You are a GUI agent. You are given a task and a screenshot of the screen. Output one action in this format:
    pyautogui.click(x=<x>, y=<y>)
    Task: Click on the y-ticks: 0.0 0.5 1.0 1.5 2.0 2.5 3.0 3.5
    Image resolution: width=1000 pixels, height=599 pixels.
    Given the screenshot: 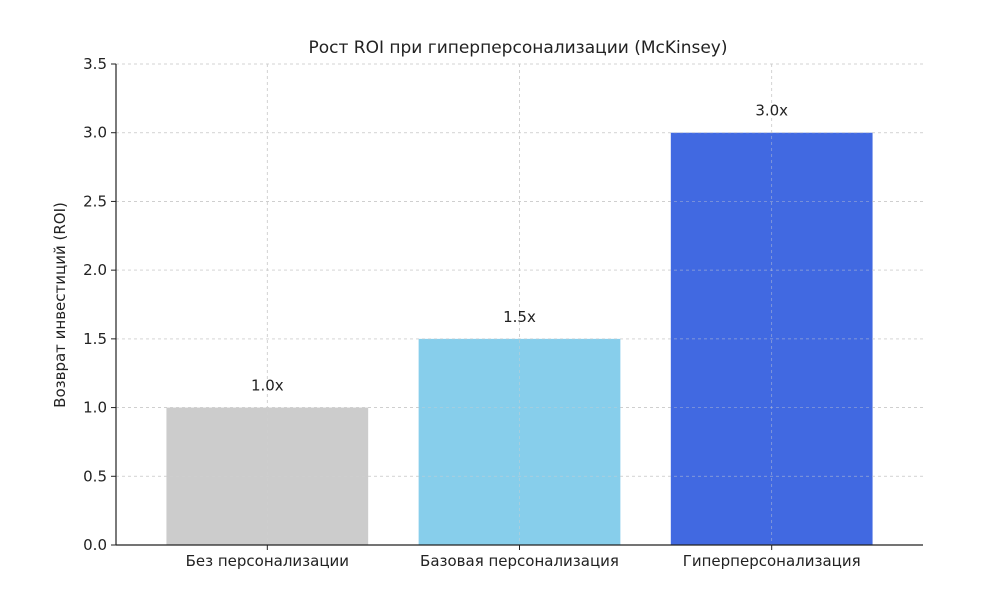 What is the action you would take?
    pyautogui.click(x=99, y=304)
    